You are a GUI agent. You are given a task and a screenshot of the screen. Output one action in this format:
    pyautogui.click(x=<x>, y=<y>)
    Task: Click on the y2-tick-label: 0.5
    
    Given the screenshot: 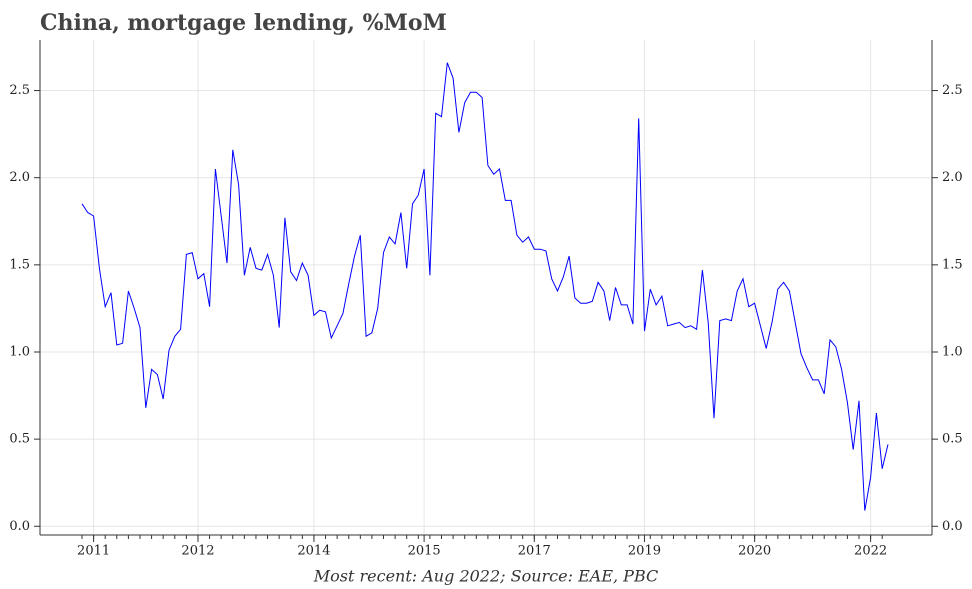 What is the action you would take?
    pyautogui.click(x=952, y=439)
    